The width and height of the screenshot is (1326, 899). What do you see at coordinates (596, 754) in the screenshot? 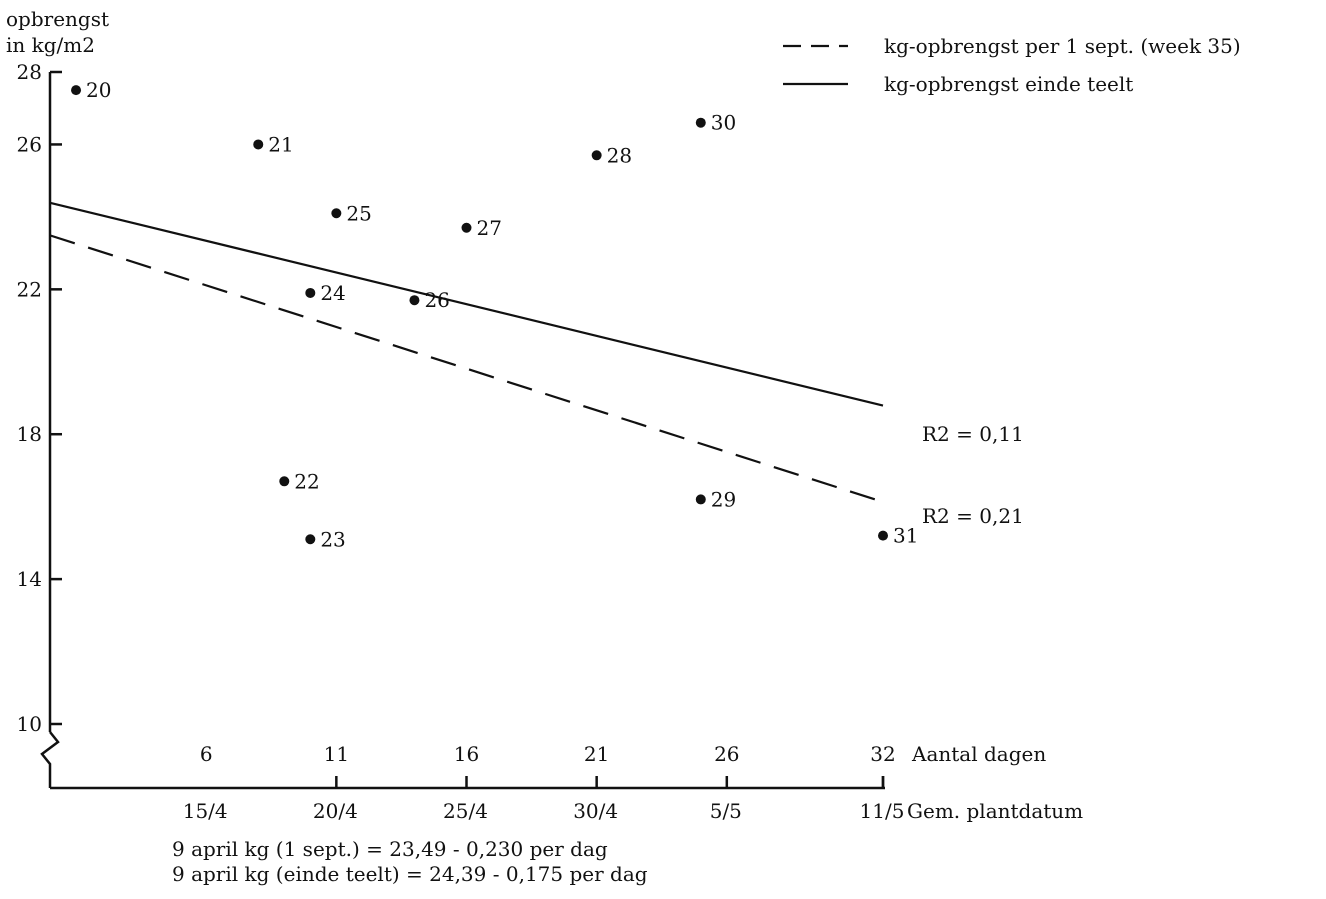
I see `x-days-tick-label-3: 21` at bounding box center [596, 754].